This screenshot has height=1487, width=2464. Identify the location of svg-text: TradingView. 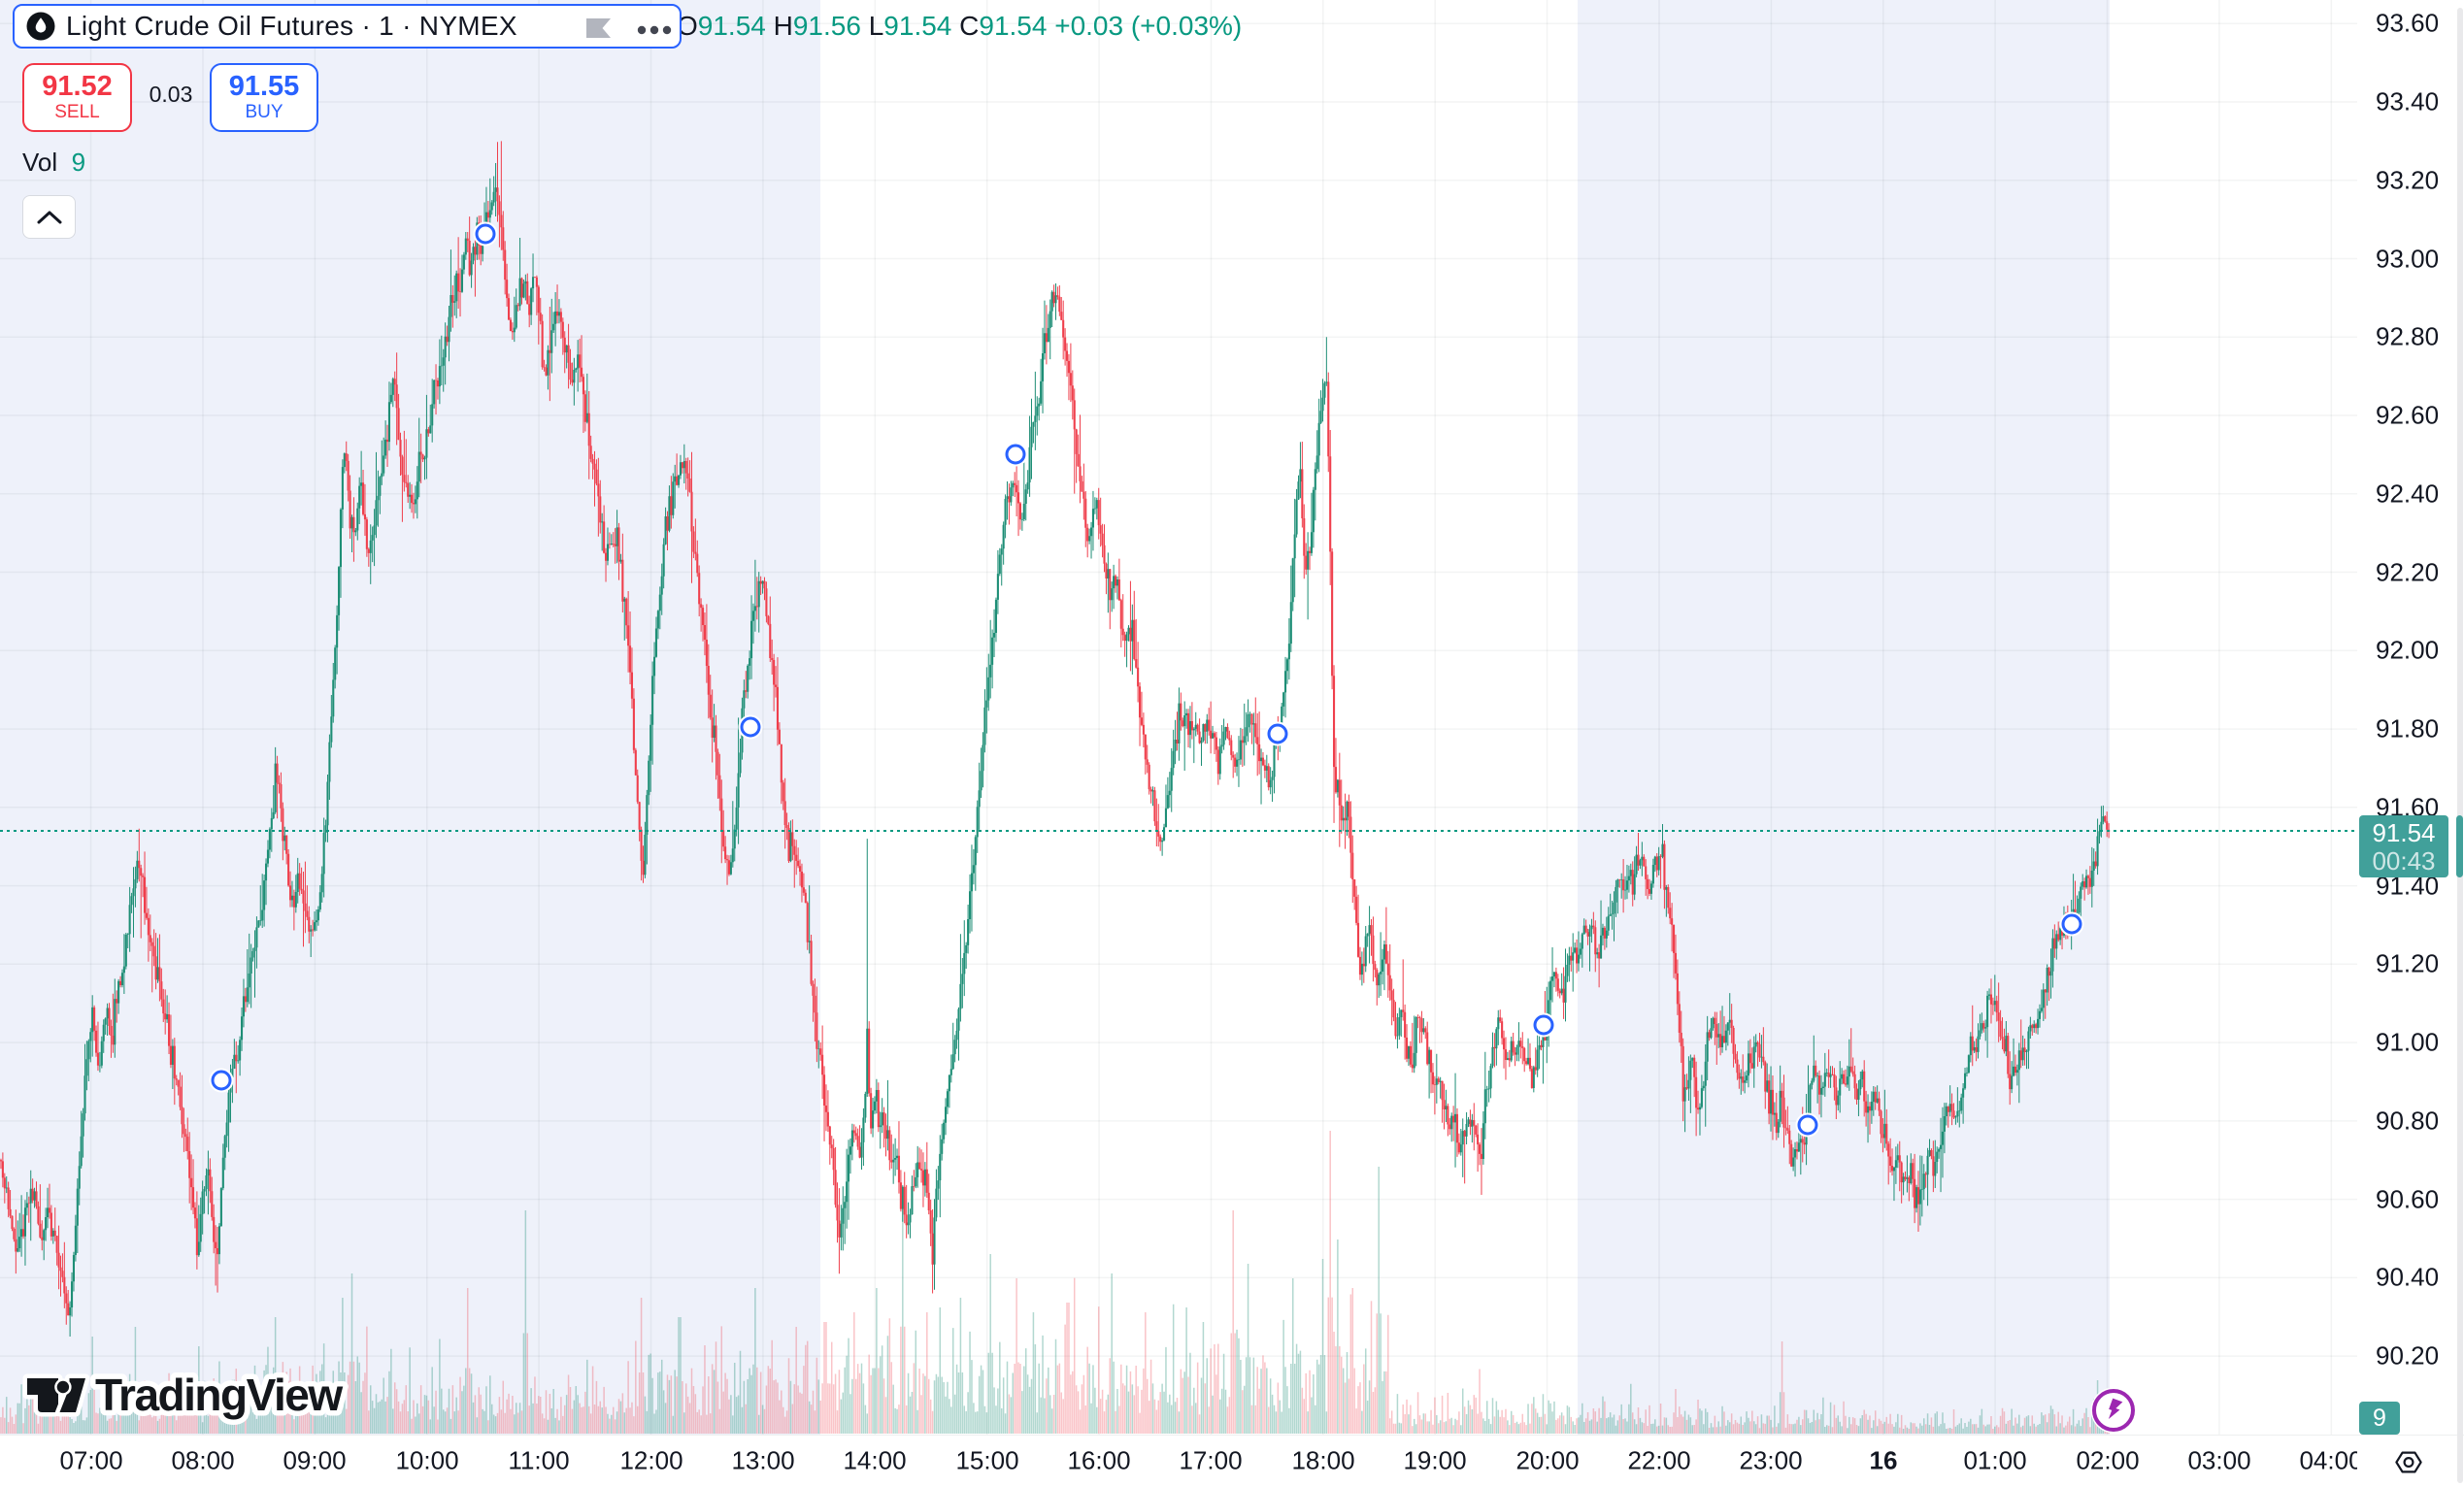
(219, 1395).